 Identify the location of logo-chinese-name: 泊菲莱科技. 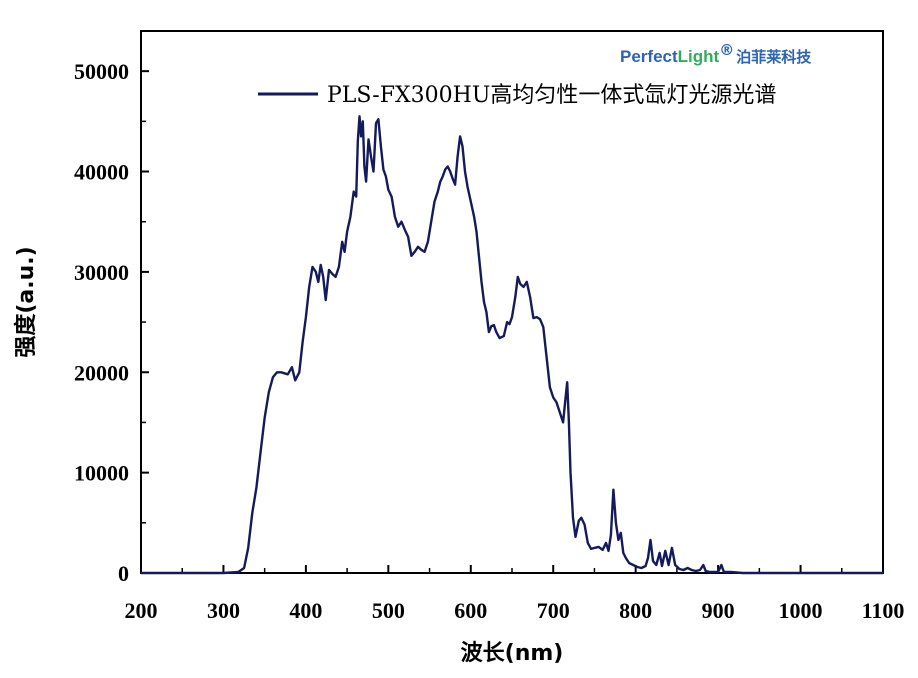
(774, 57).